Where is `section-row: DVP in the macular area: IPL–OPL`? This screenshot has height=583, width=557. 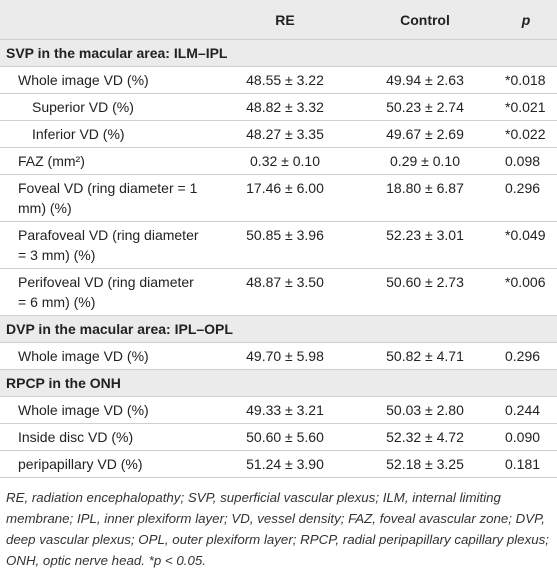 section-row: DVP in the macular area: IPL–OPL is located at coordinates (278, 329).